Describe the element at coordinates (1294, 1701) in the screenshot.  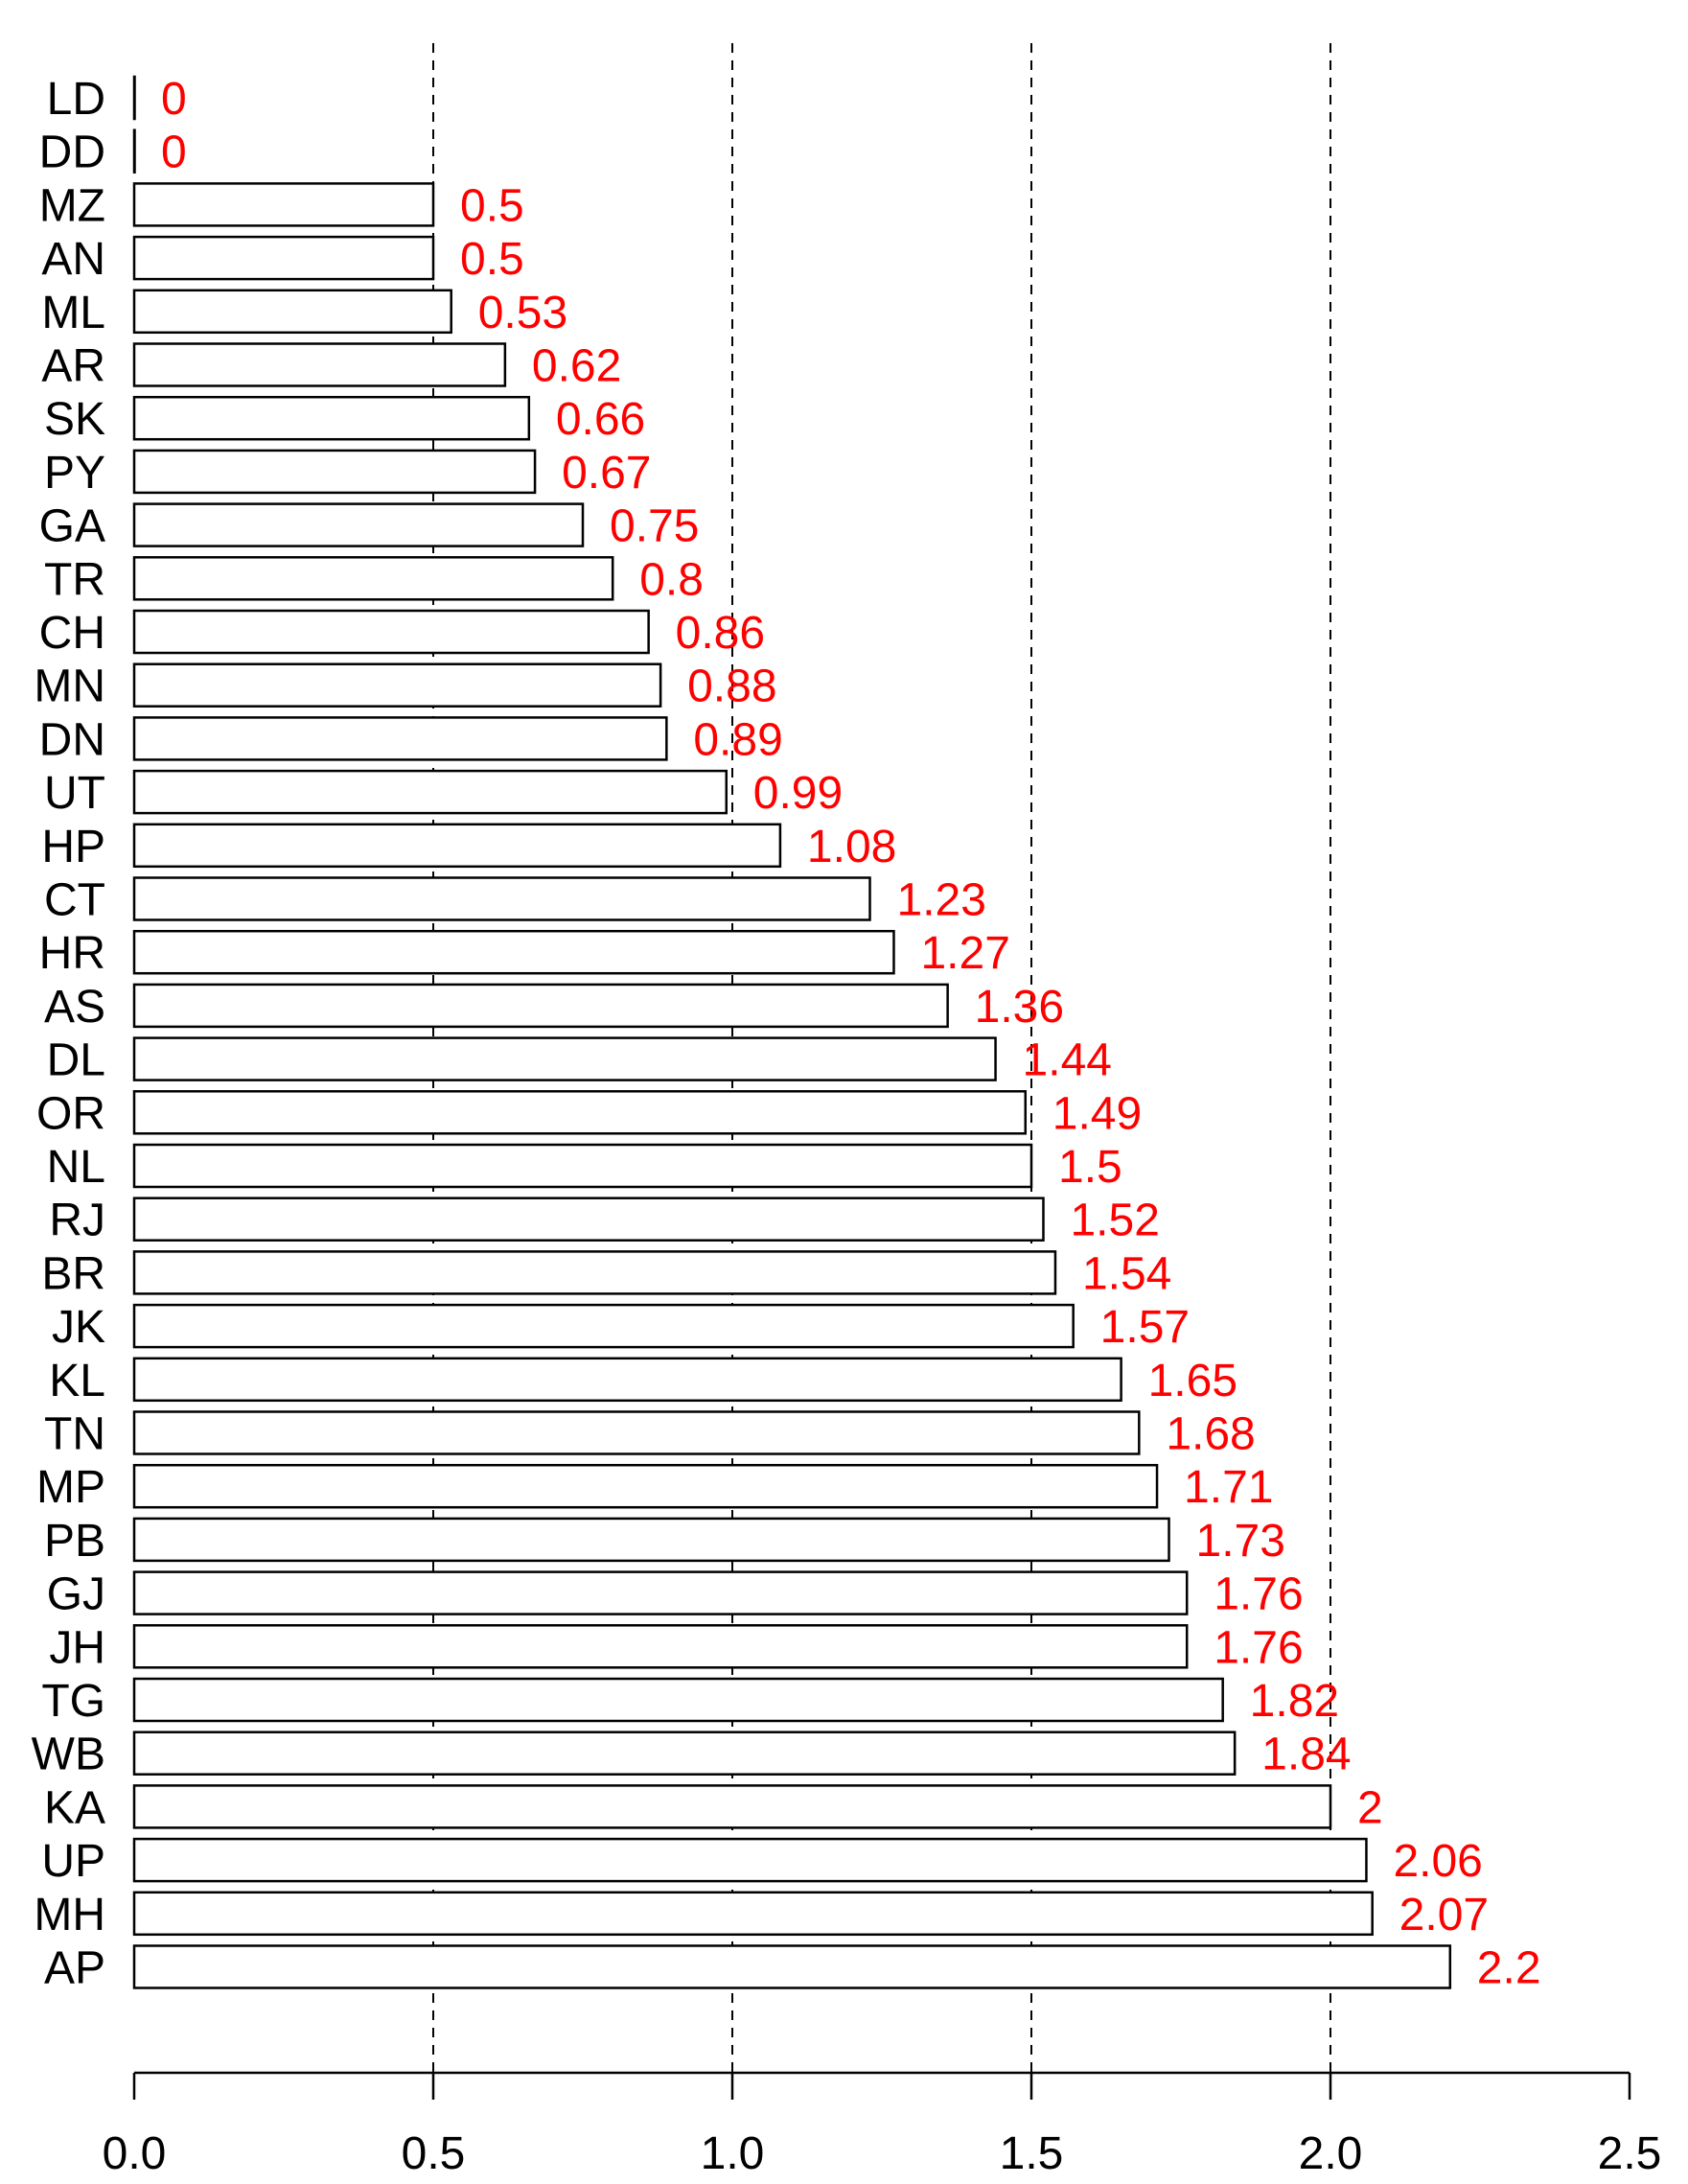
I see `value-label: 1.82` at that location.